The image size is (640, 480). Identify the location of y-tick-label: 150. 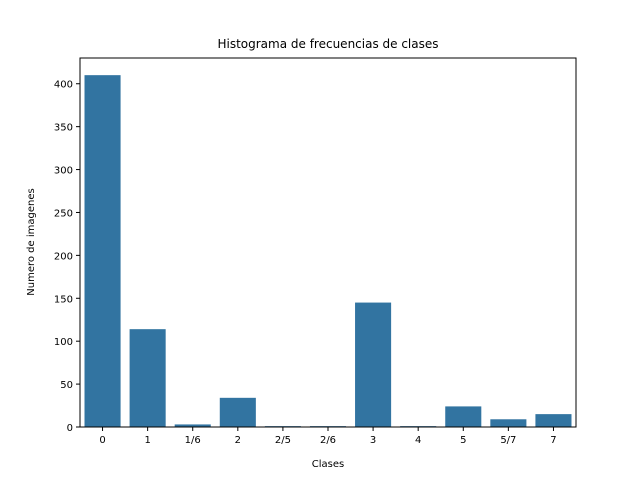
(63, 299).